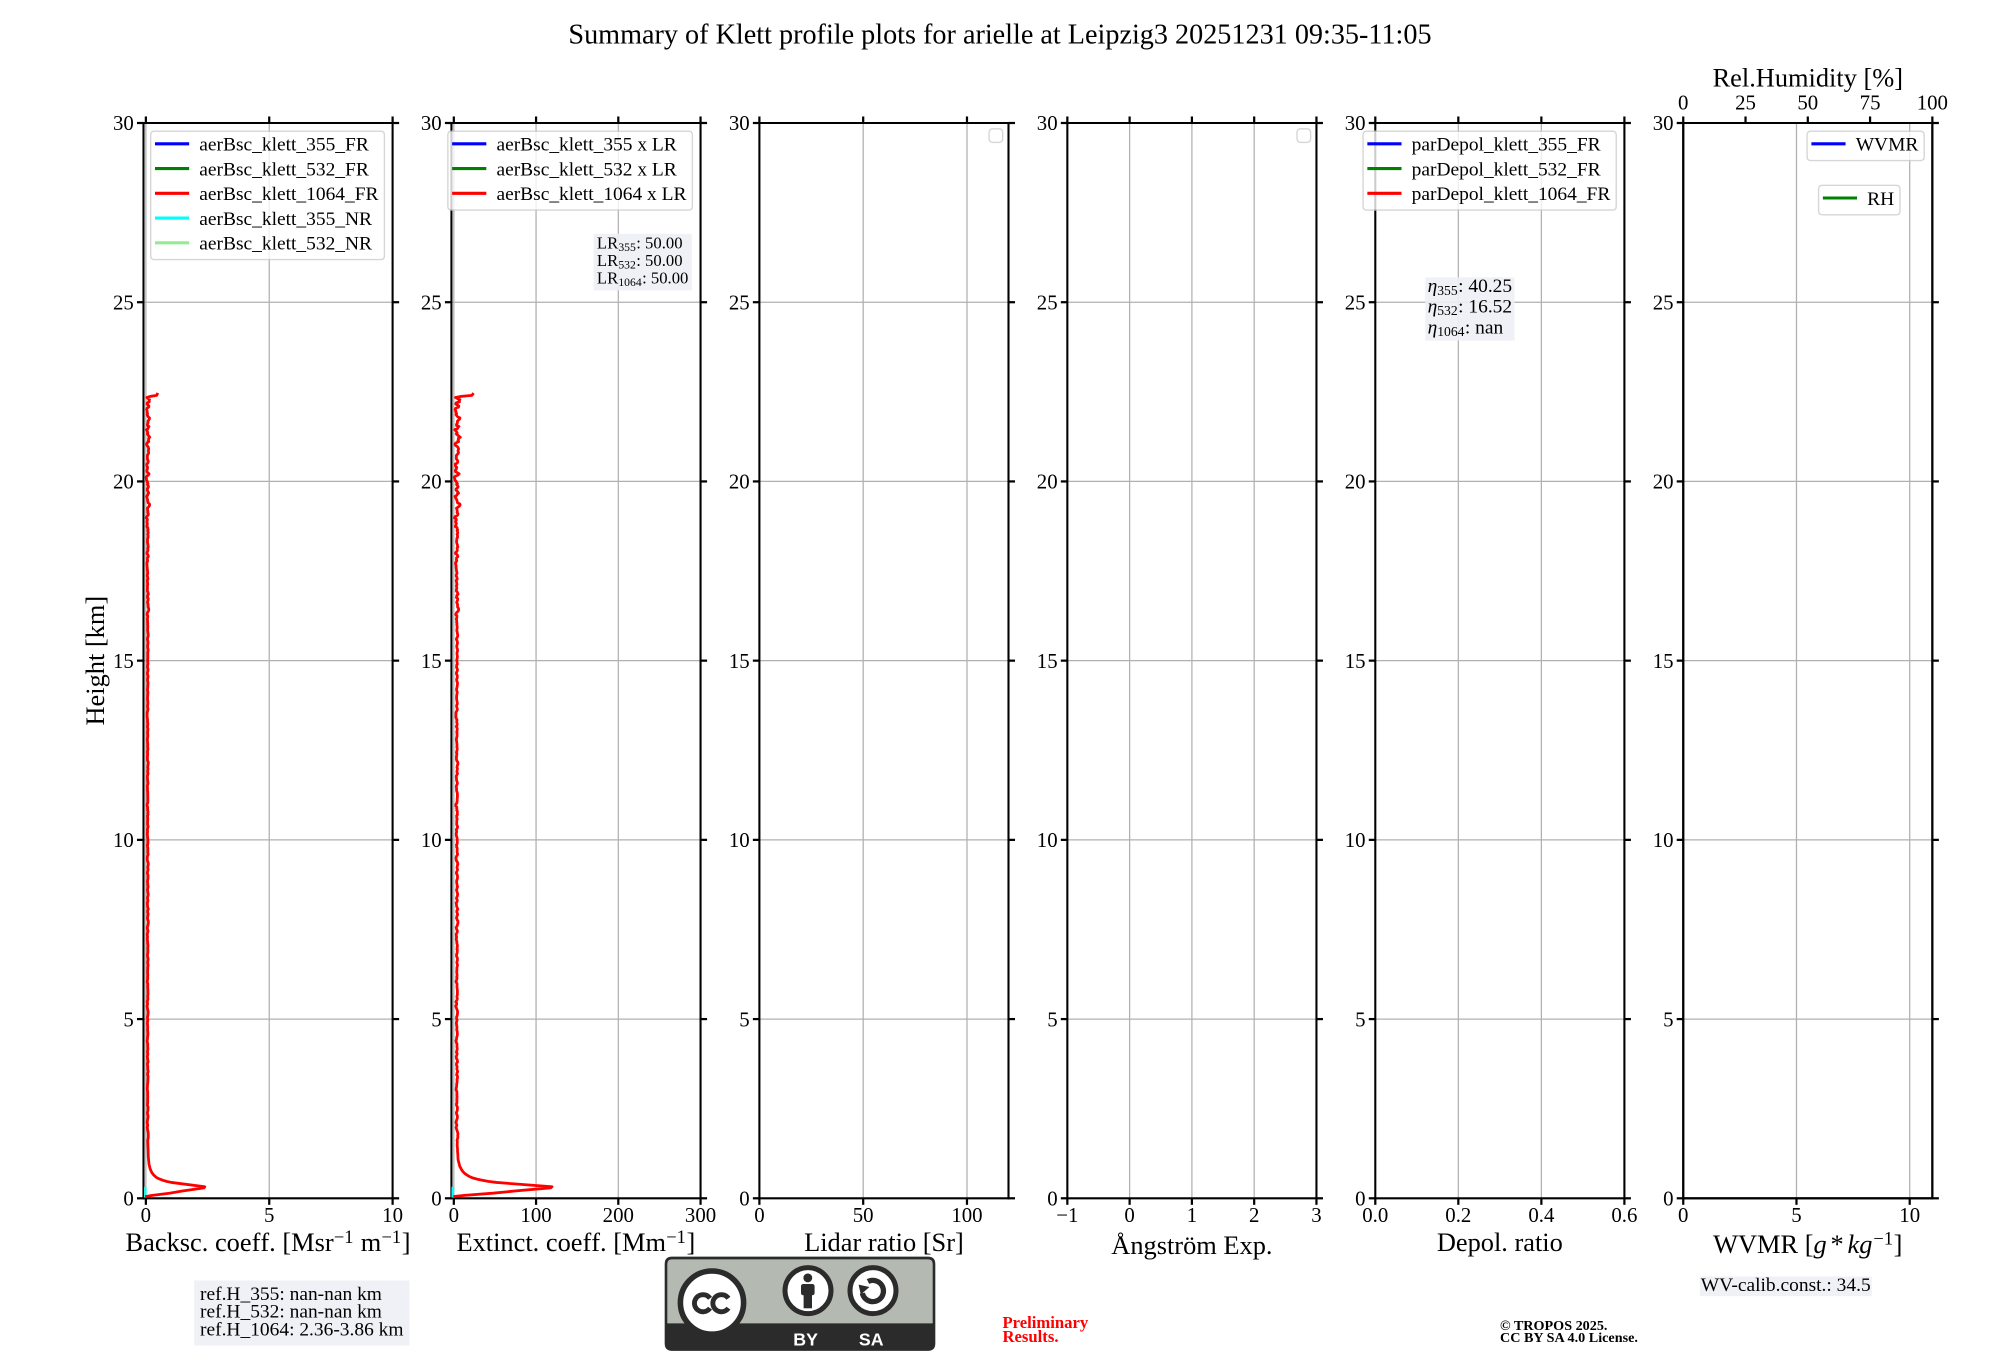  Describe the element at coordinates (871, 1340) in the screenshot. I see `svg-text: SA` at that location.